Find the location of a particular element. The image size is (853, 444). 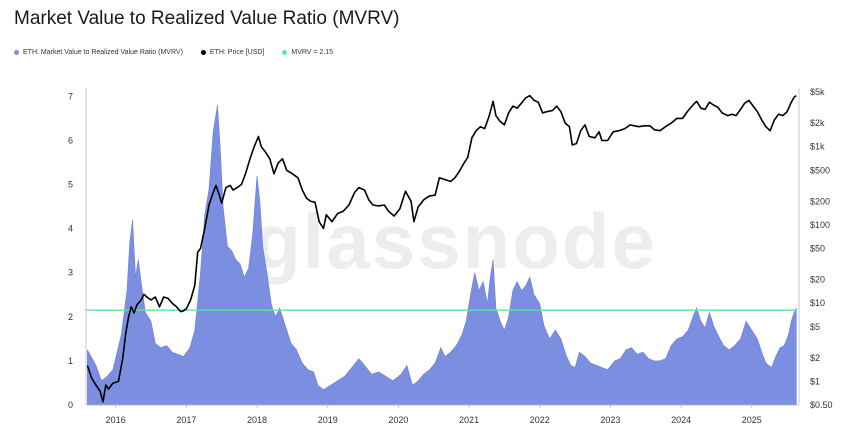

x-tick-label: 2023 is located at coordinates (610, 420).